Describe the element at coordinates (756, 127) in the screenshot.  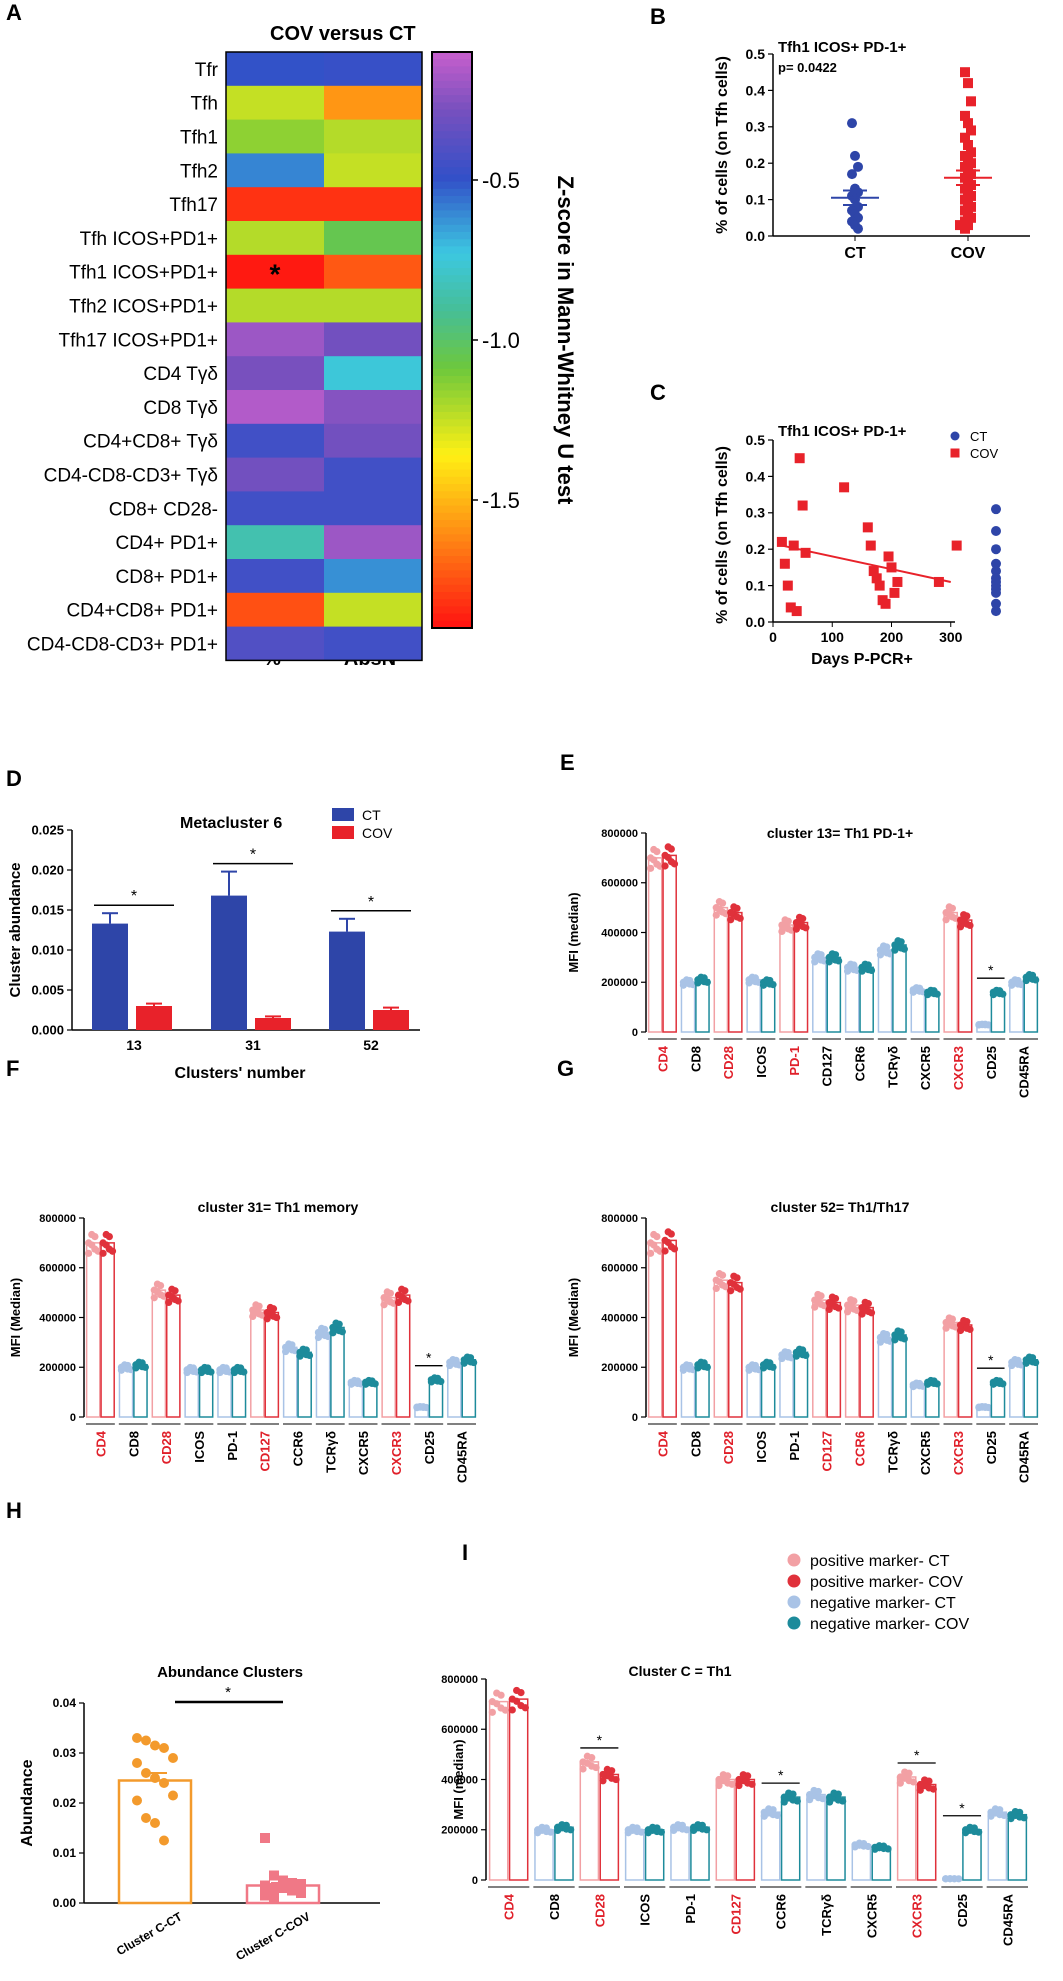
I see `B-y-tick-label: 0.3` at that location.